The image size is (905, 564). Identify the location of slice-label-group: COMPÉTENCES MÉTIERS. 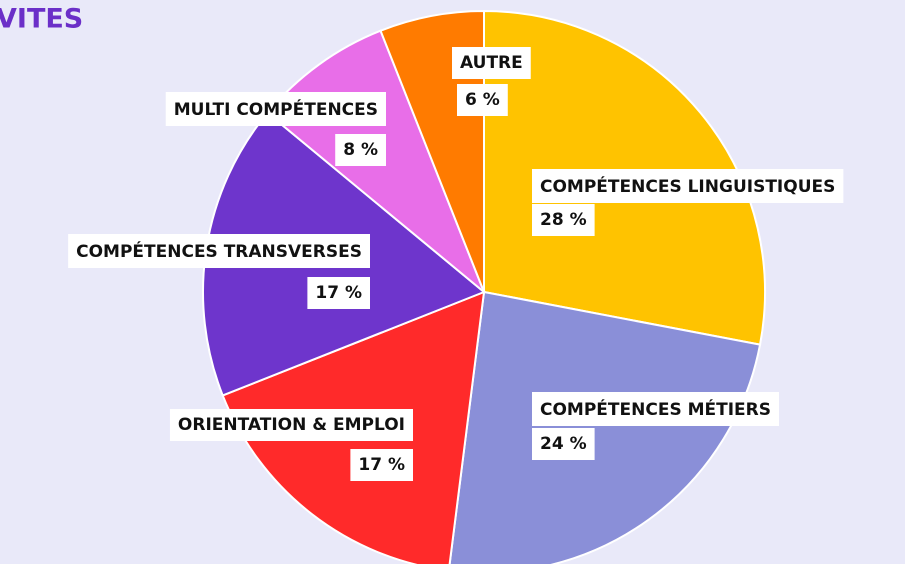
(656, 409).